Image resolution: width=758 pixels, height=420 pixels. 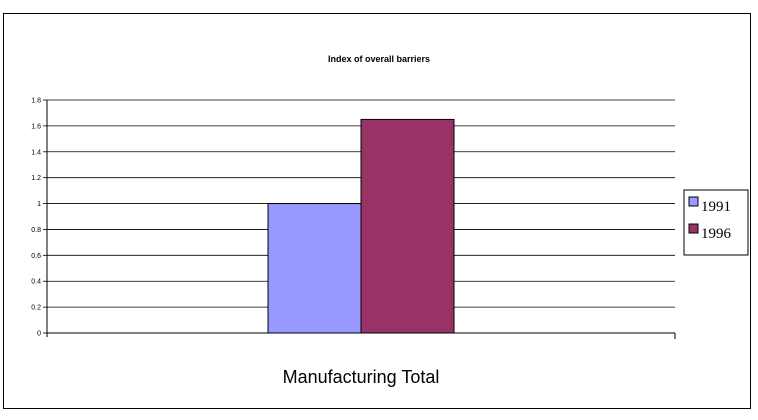 I want to click on legend: 1991 1996, so click(x=716, y=222).